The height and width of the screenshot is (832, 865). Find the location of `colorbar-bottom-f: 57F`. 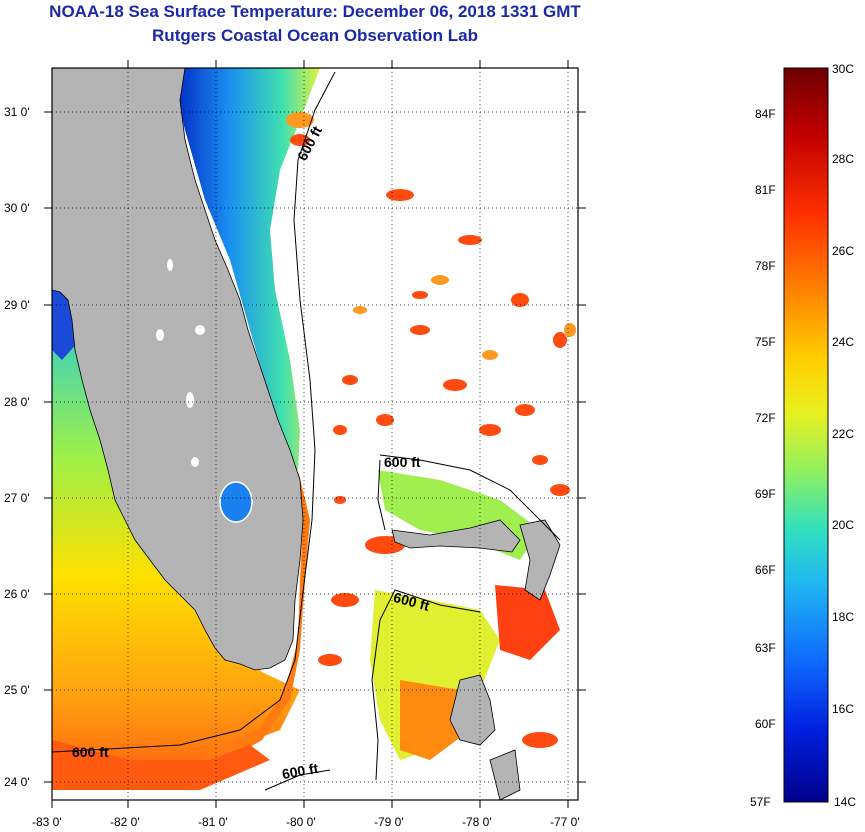

colorbar-bottom-f: 57F is located at coordinates (760, 802).